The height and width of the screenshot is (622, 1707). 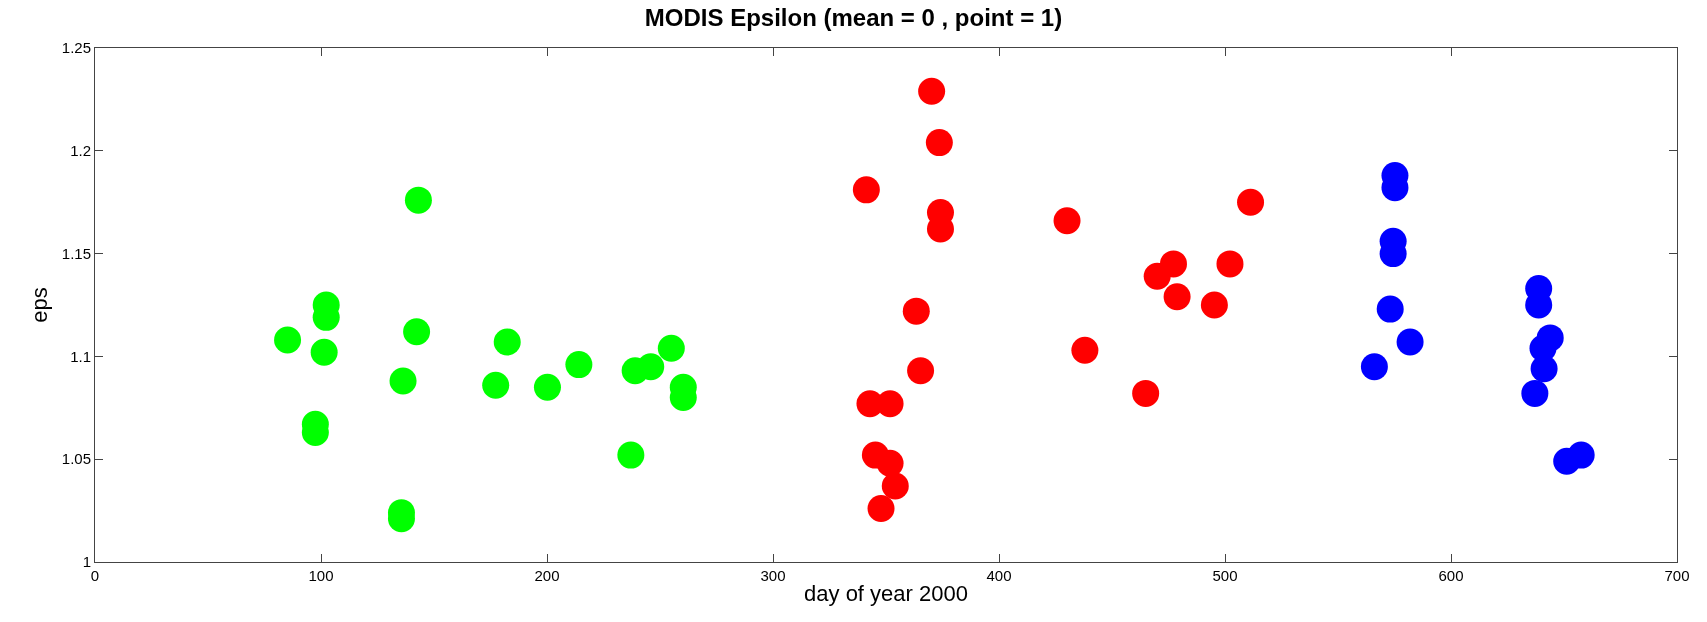 I want to click on y-axis-title: eps, so click(x=39, y=305).